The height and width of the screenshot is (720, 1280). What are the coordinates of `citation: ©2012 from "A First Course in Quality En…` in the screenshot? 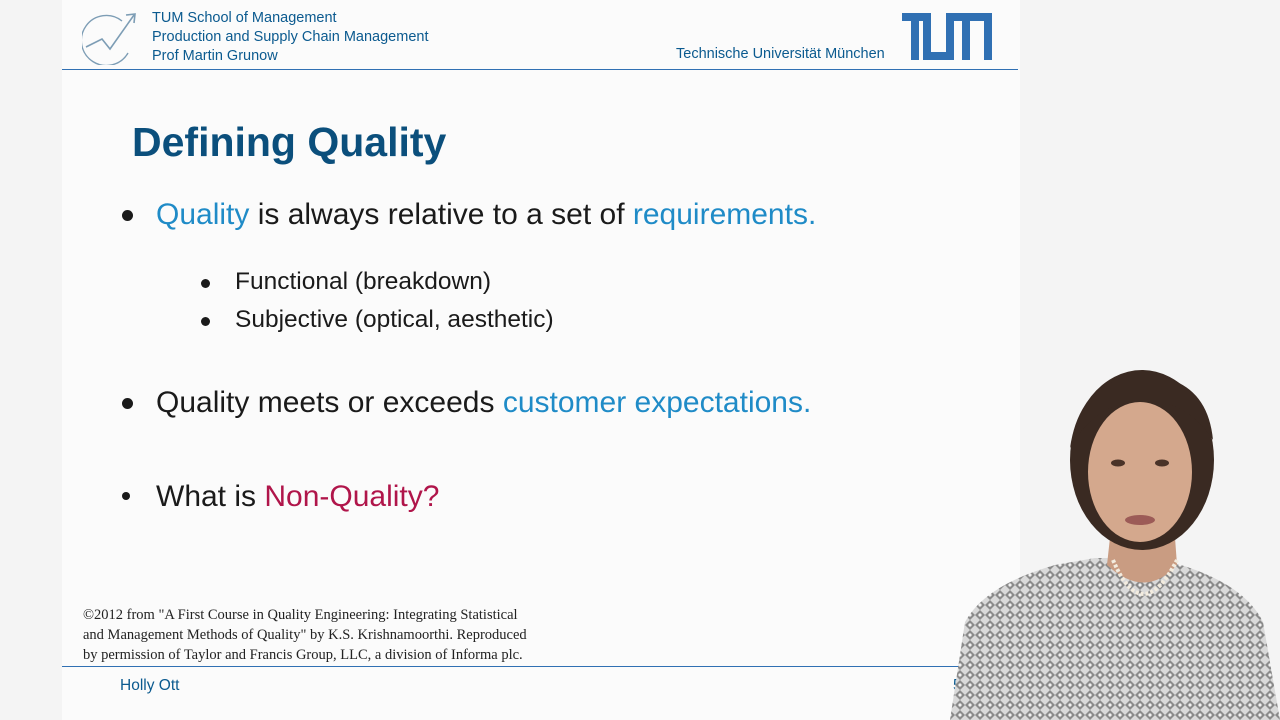 It's located at (305, 635).